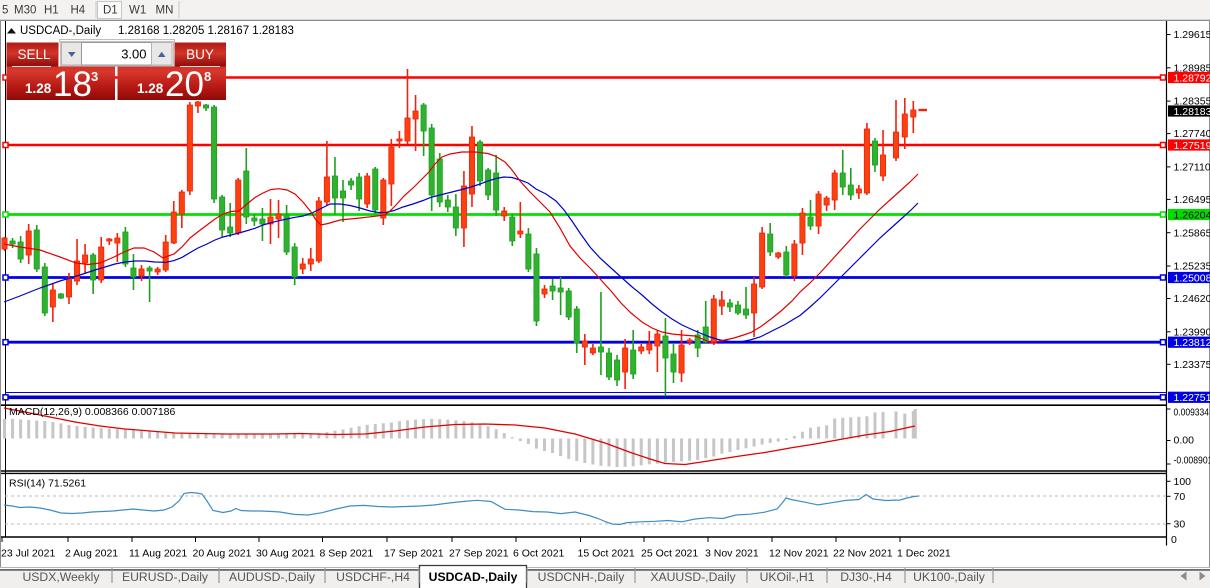 The image size is (1210, 588). I want to click on svg-text: 1.23990, so click(1192, 332).